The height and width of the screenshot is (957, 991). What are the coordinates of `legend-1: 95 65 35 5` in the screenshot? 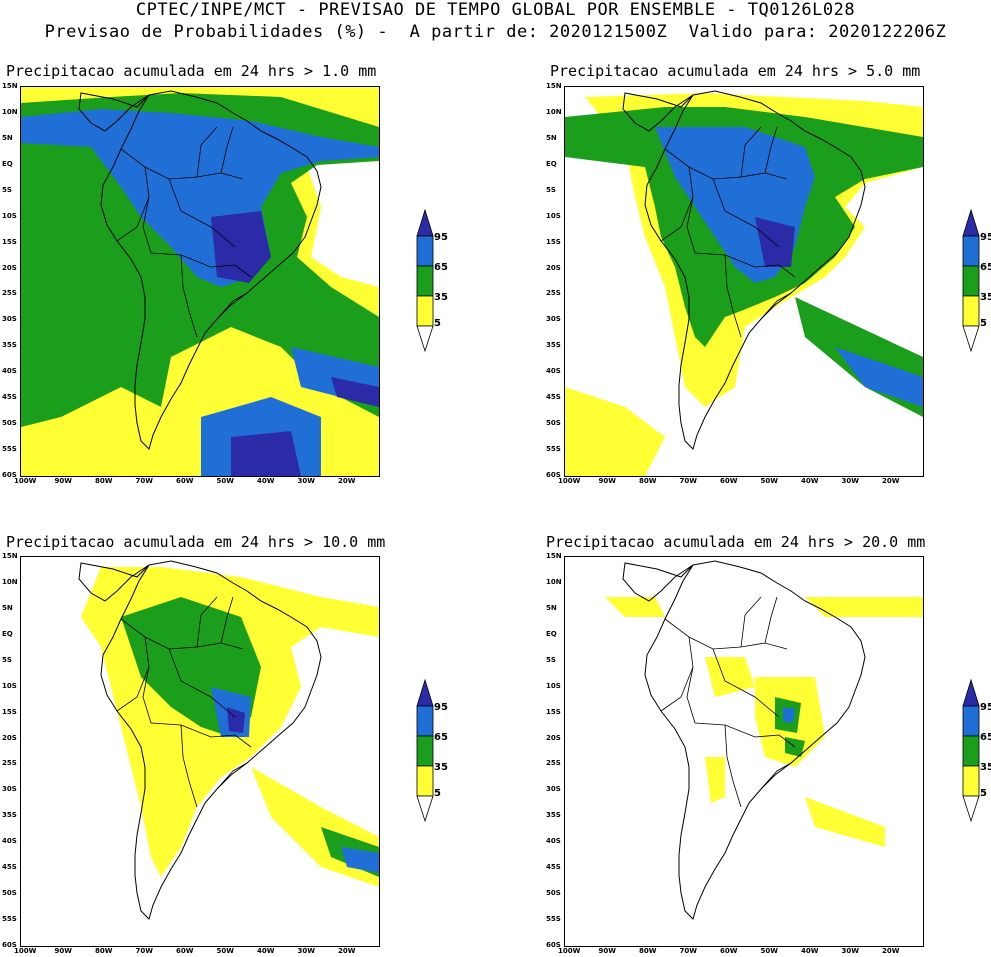 It's located at (451, 280).